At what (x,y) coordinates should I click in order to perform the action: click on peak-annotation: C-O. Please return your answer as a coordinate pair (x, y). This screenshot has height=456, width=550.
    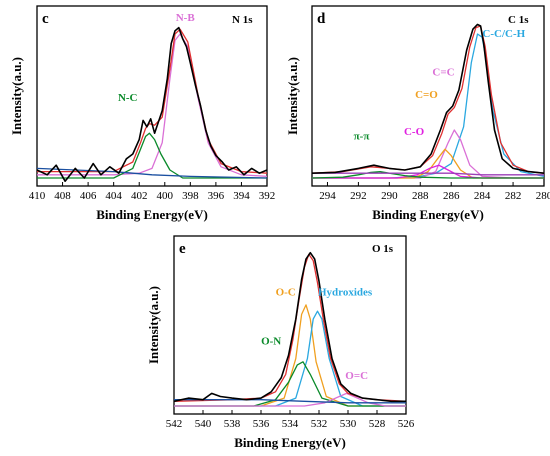
    Looking at the image, I should click on (414, 132).